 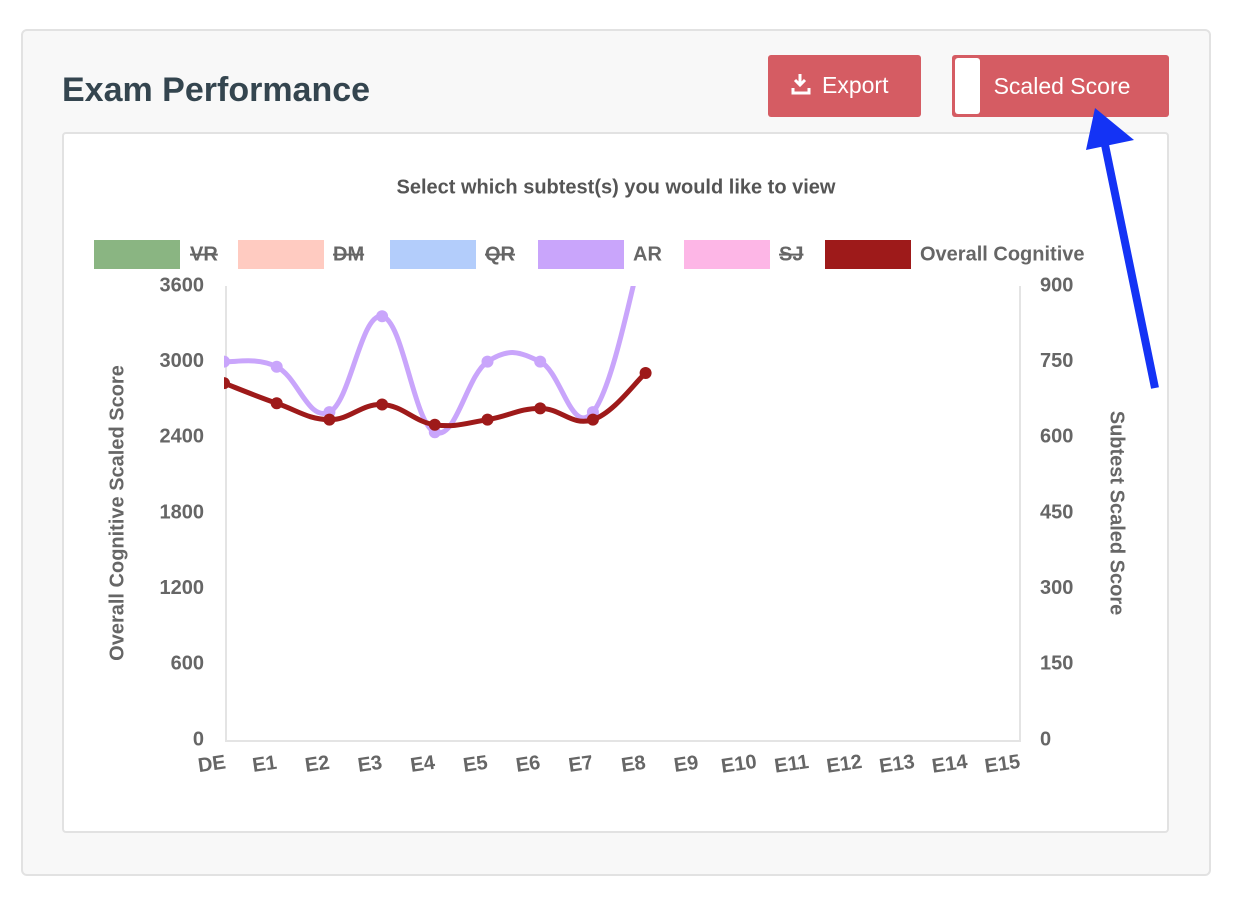 I want to click on y-axis-title: Overall Cognitive Scaled Score, so click(x=117, y=513).